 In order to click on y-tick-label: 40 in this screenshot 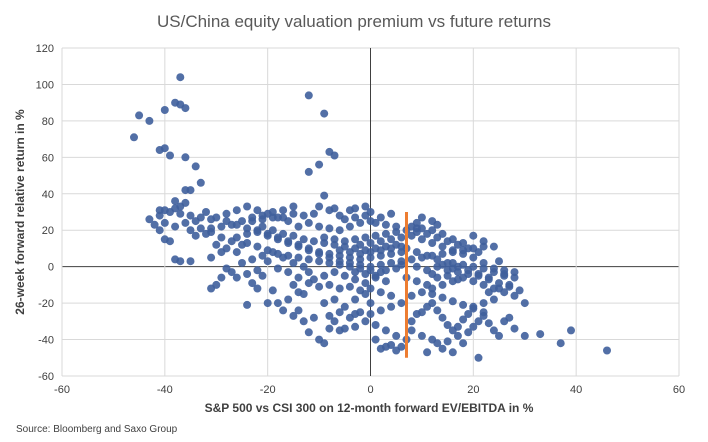, I will do `click(48, 195)`.